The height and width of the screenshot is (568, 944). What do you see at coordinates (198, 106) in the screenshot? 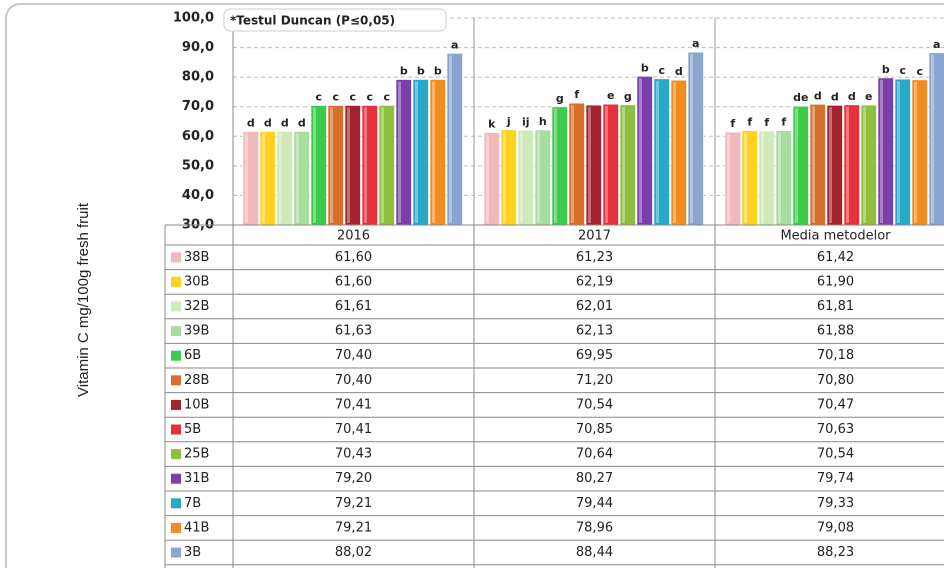
I see `y-tick-label: 70,0` at bounding box center [198, 106].